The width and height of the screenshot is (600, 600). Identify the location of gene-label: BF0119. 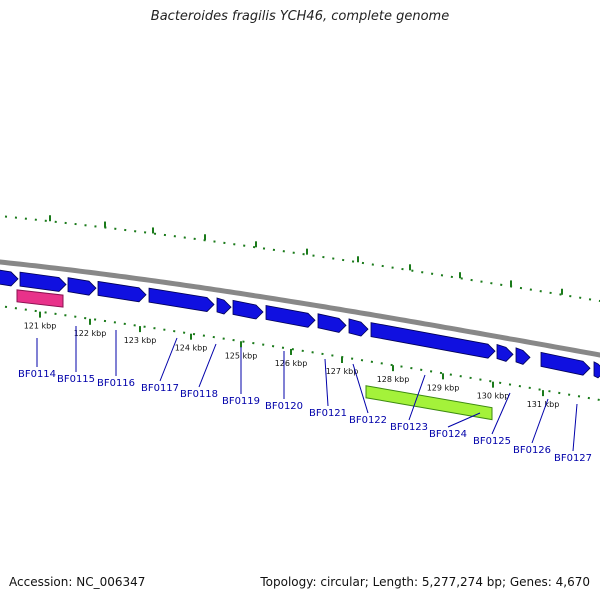
(241, 401).